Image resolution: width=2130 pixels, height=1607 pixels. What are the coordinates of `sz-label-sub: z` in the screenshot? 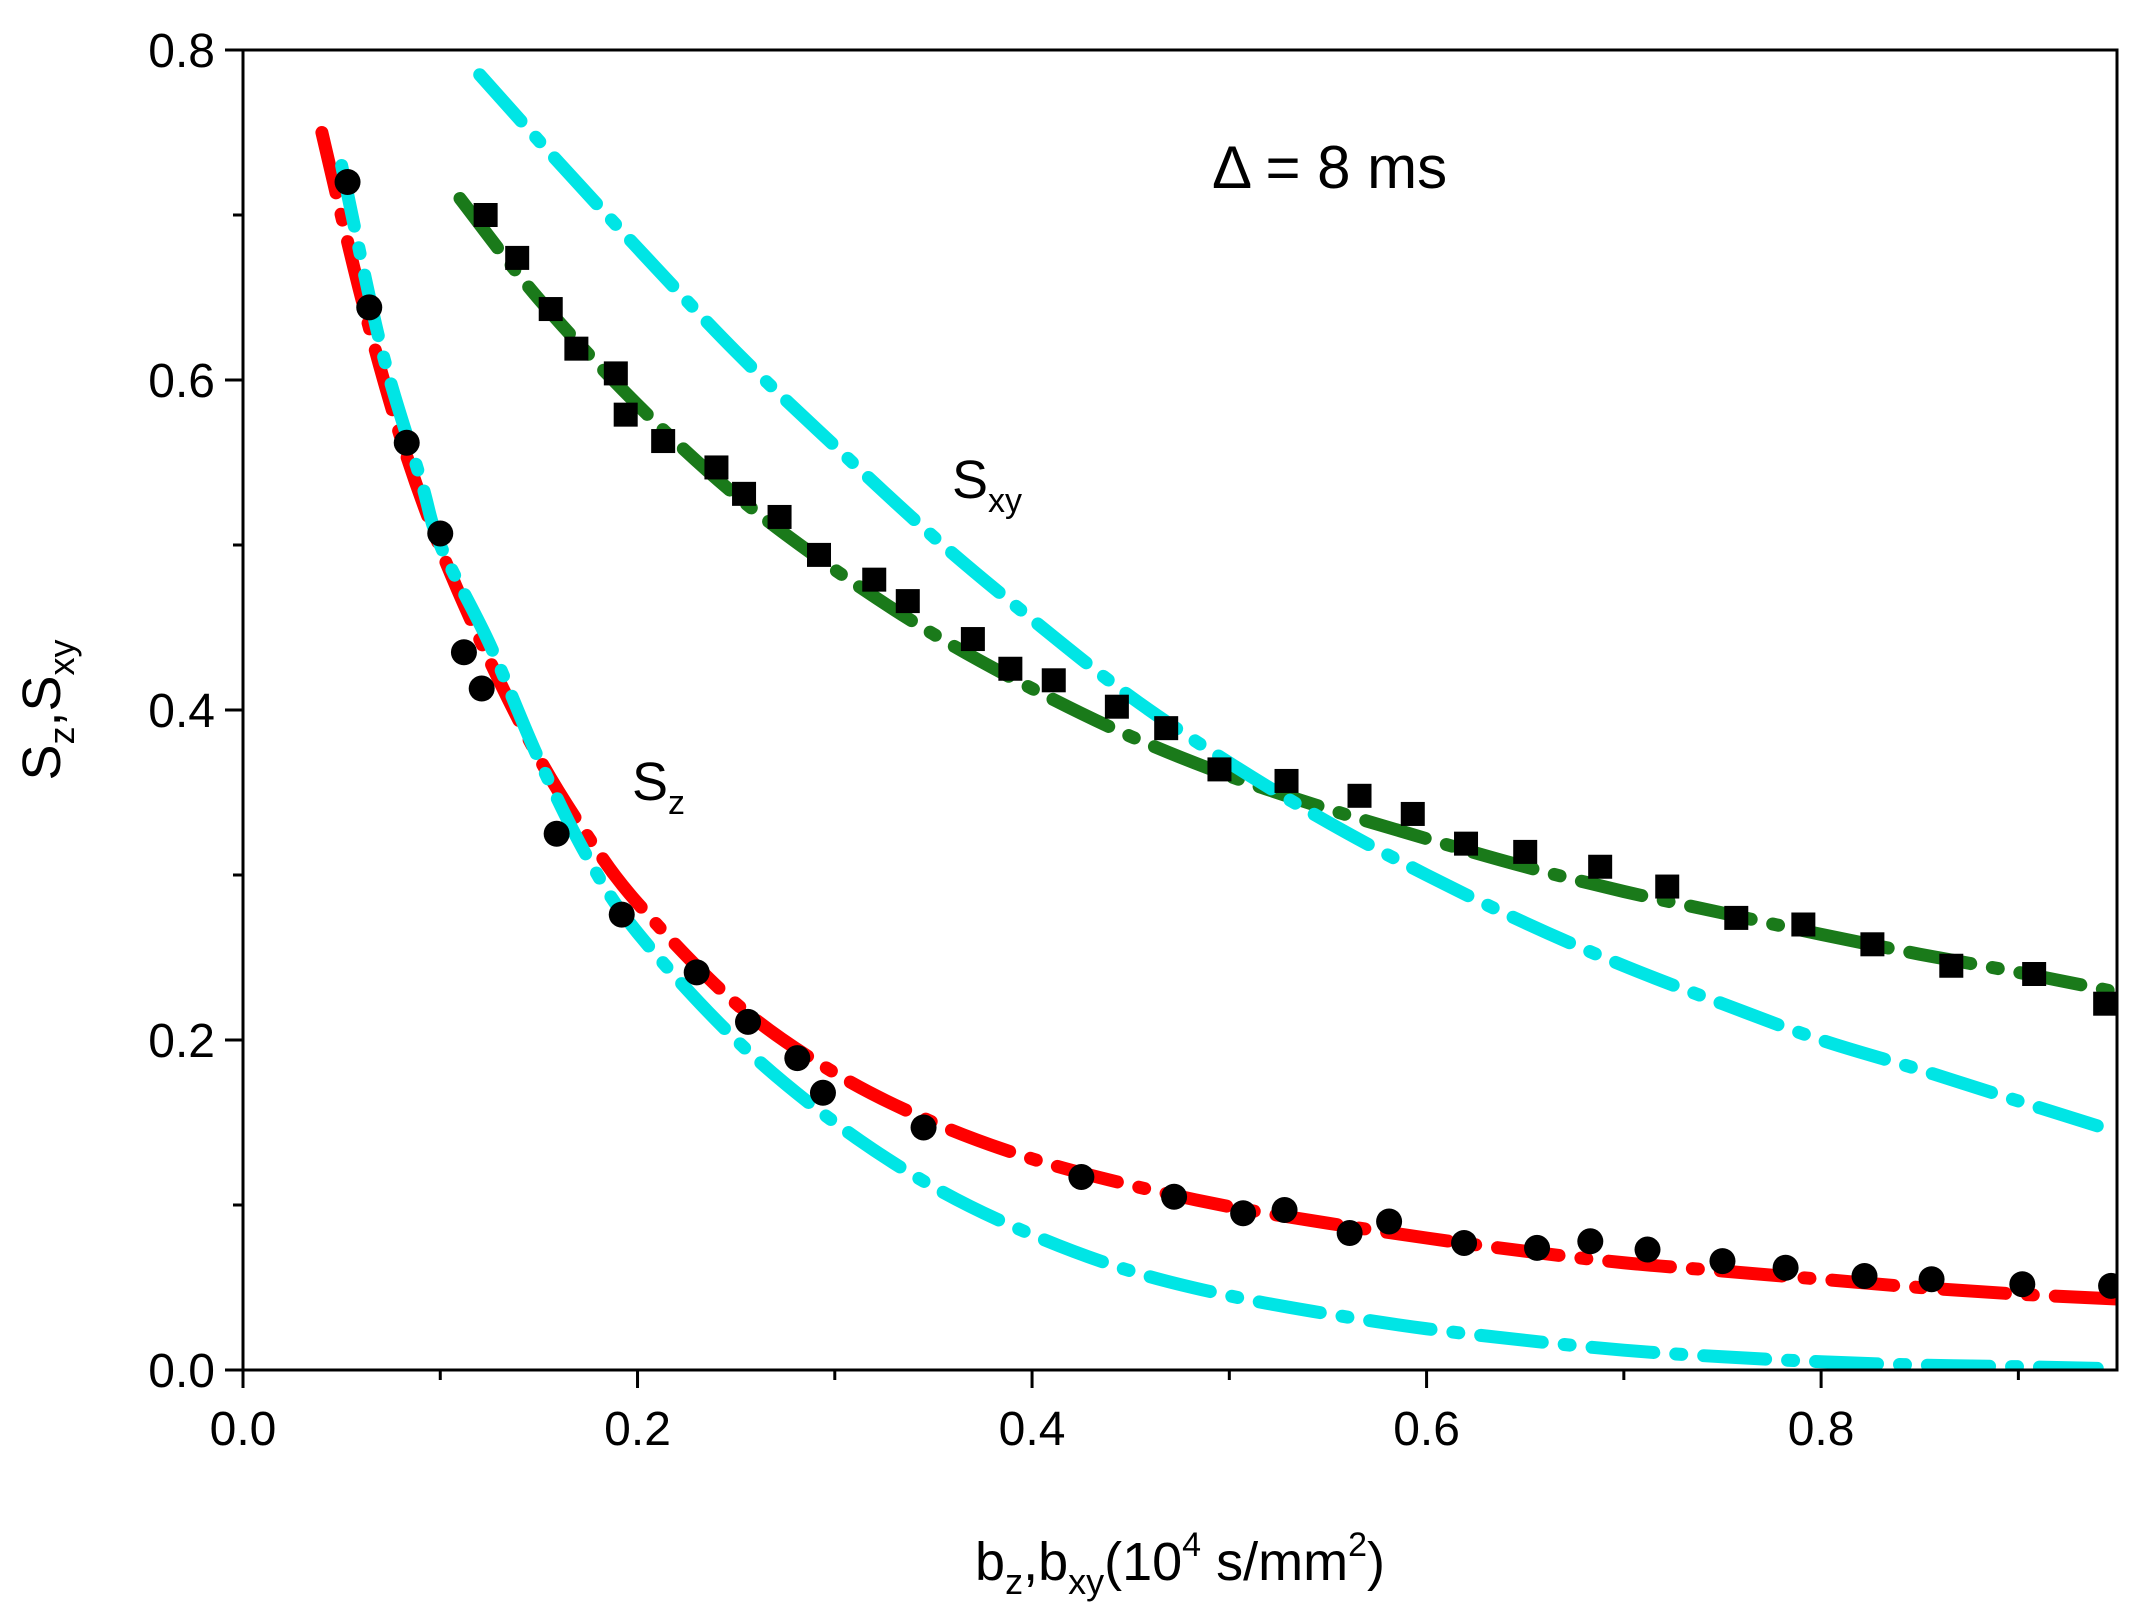 It's located at (676, 803).